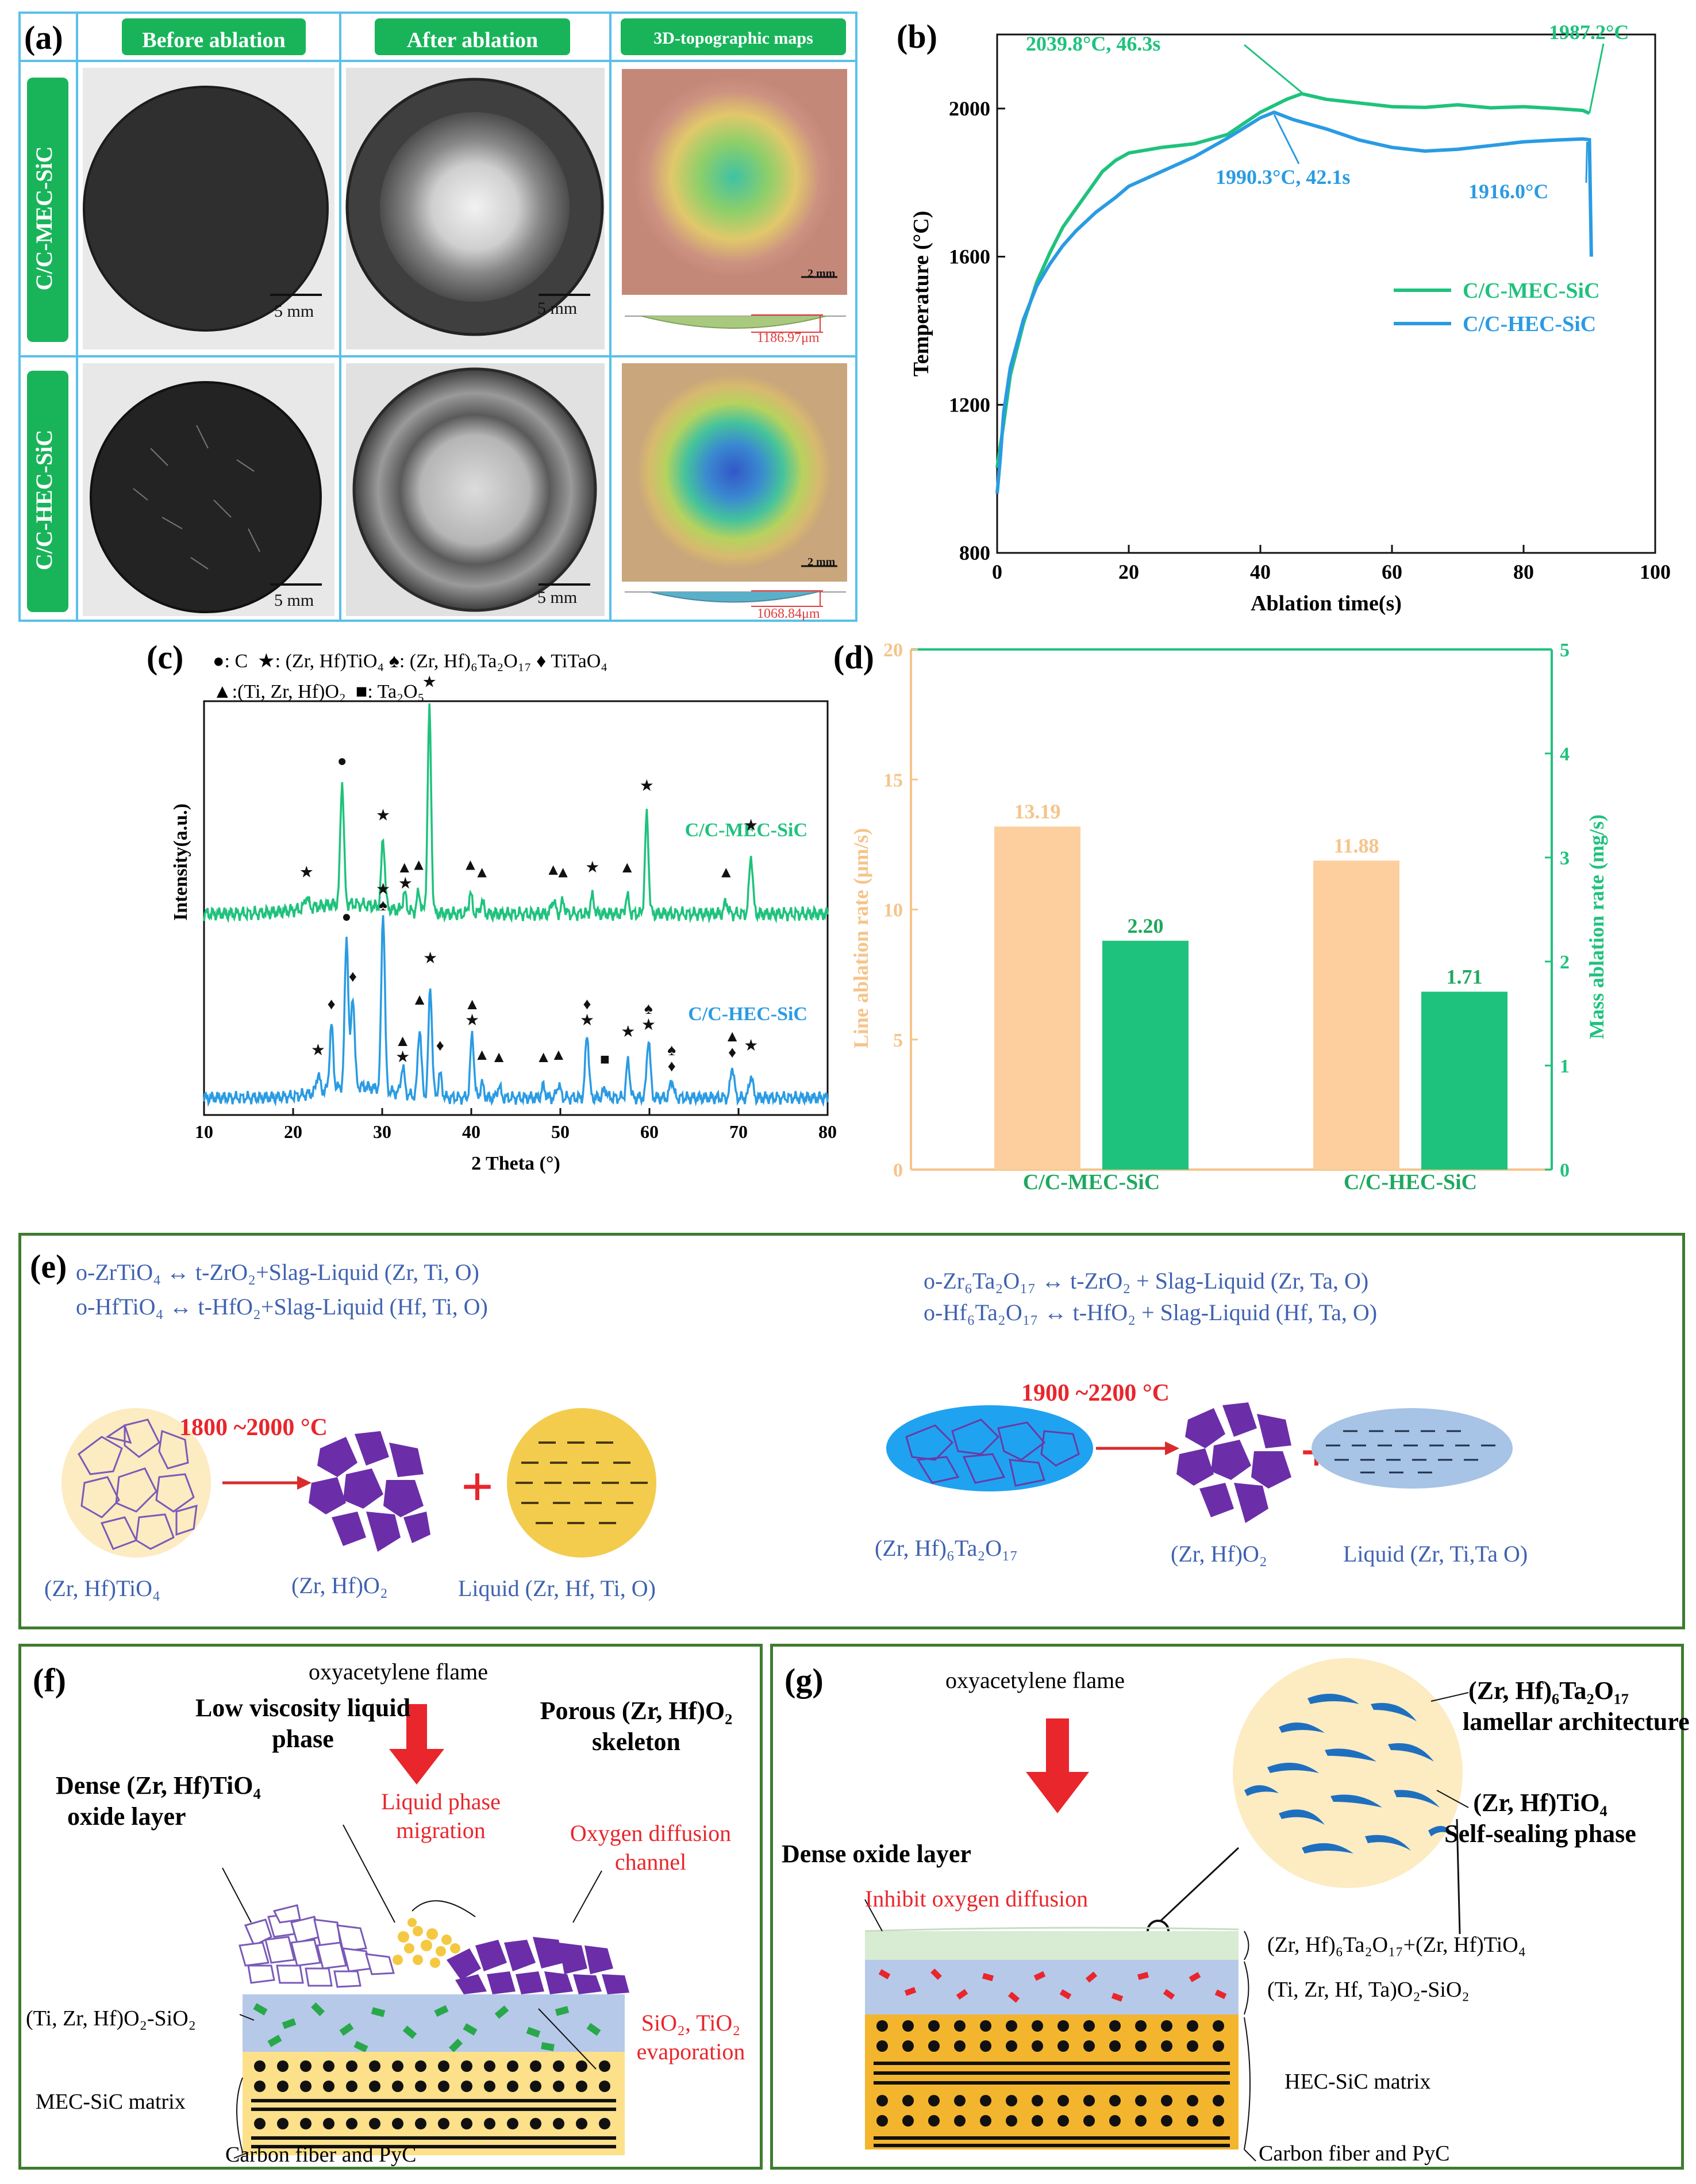 This screenshot has height=2184, width=1696. Describe the element at coordinates (1146, 925) in the screenshot. I see `bar-value-label: 2.20` at that location.